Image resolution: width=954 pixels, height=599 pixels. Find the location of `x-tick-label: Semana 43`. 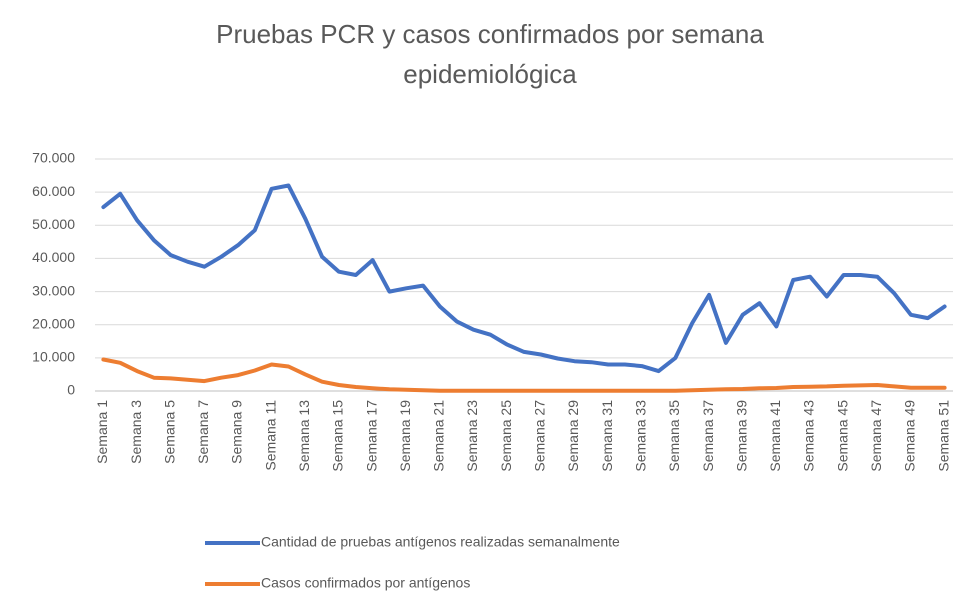

x-tick-label: Semana 43 is located at coordinates (809, 436).